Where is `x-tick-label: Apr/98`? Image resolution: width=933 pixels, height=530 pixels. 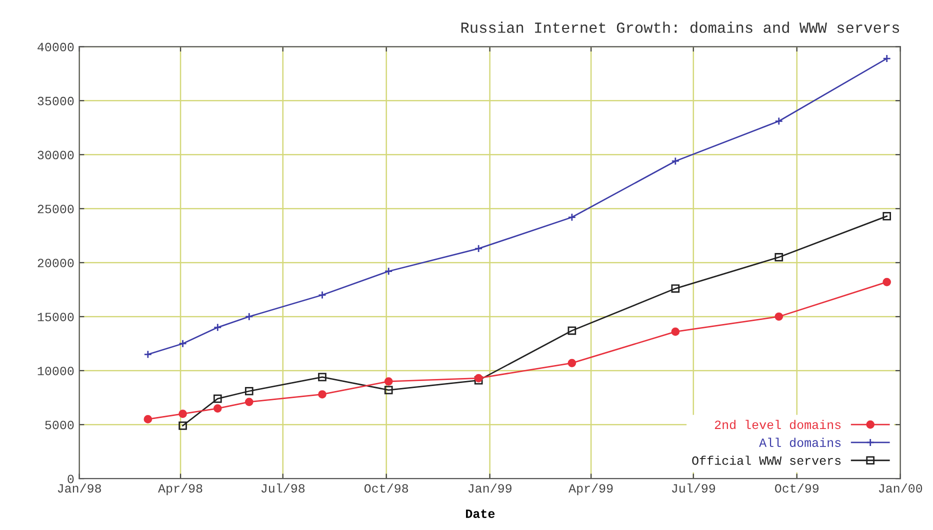 x-tick-label: Apr/98 is located at coordinates (180, 489).